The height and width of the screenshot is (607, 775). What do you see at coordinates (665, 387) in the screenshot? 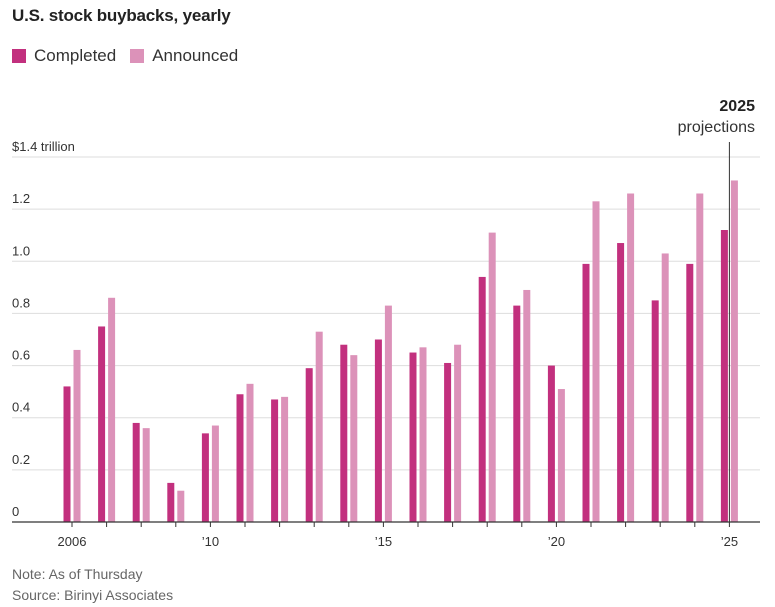
I see `bar-announced-2023` at bounding box center [665, 387].